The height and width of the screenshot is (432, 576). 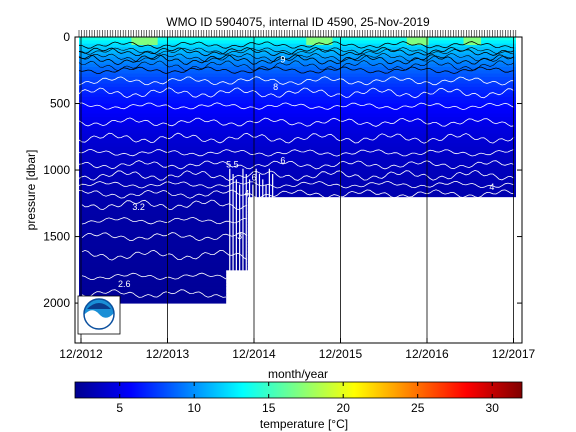 I want to click on profile-tick-marks, so click(x=297, y=33).